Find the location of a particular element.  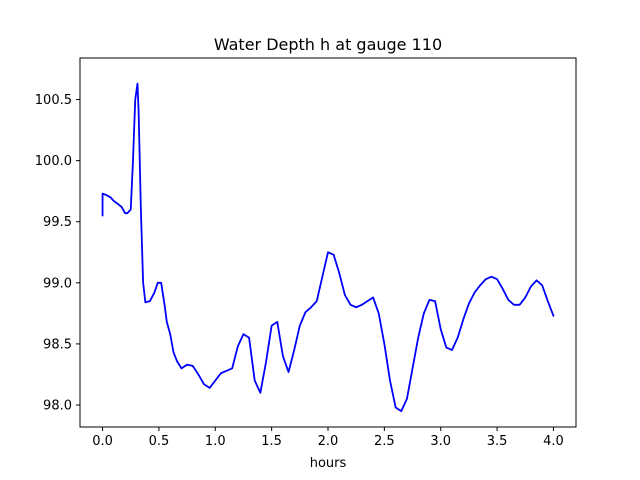

x-axis-label: hours is located at coordinates (328, 463).